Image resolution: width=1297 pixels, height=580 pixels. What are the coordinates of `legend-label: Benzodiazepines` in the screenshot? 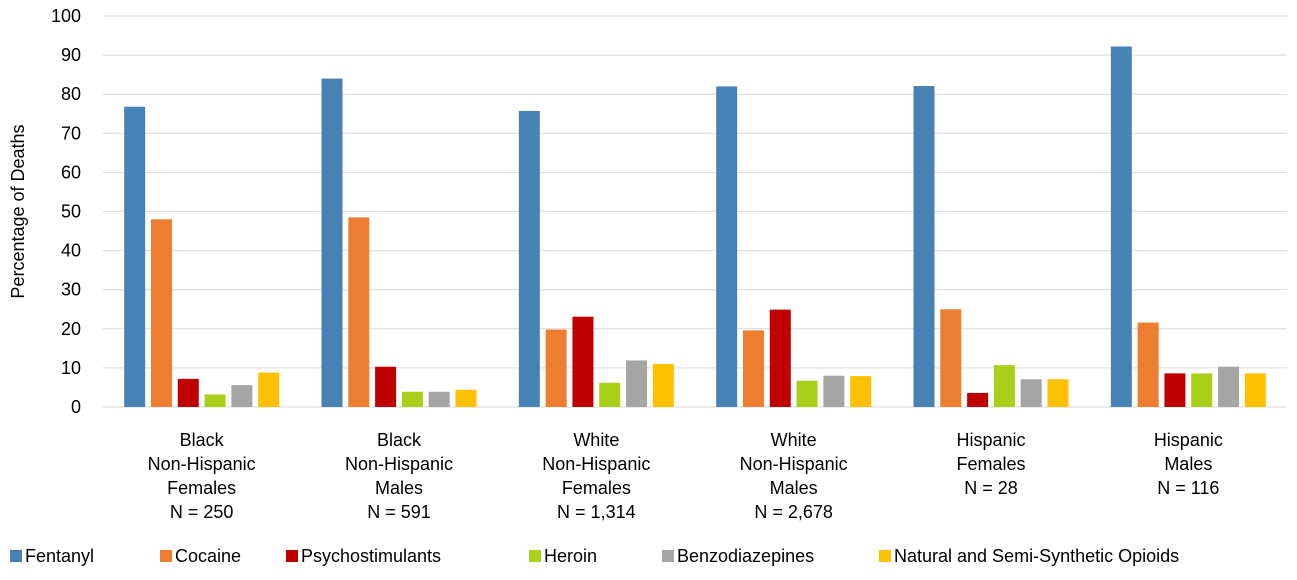 It's located at (745, 556).